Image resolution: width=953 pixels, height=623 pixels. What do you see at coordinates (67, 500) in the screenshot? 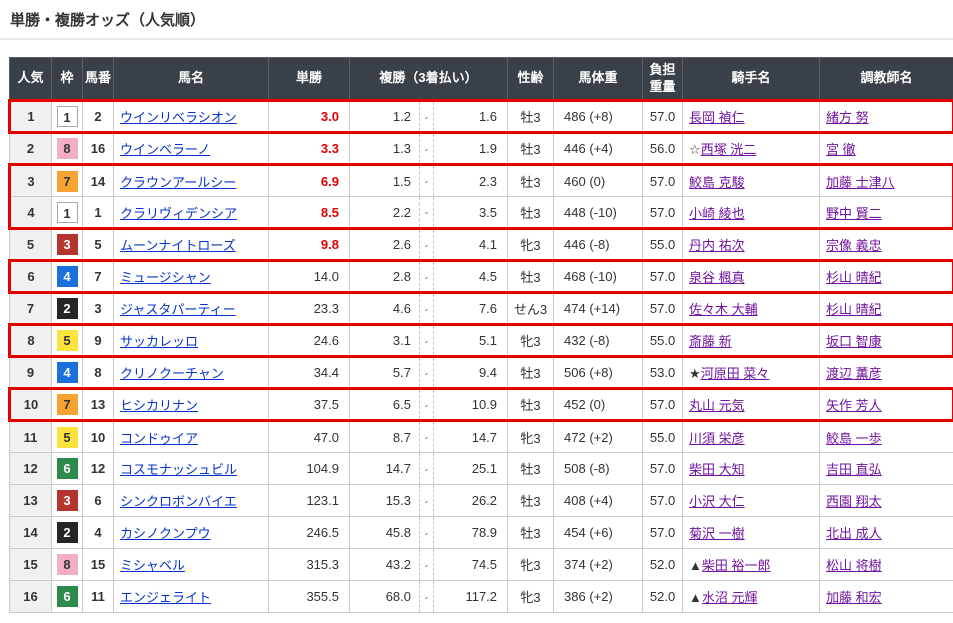
I see `frame-badge: 3` at bounding box center [67, 500].